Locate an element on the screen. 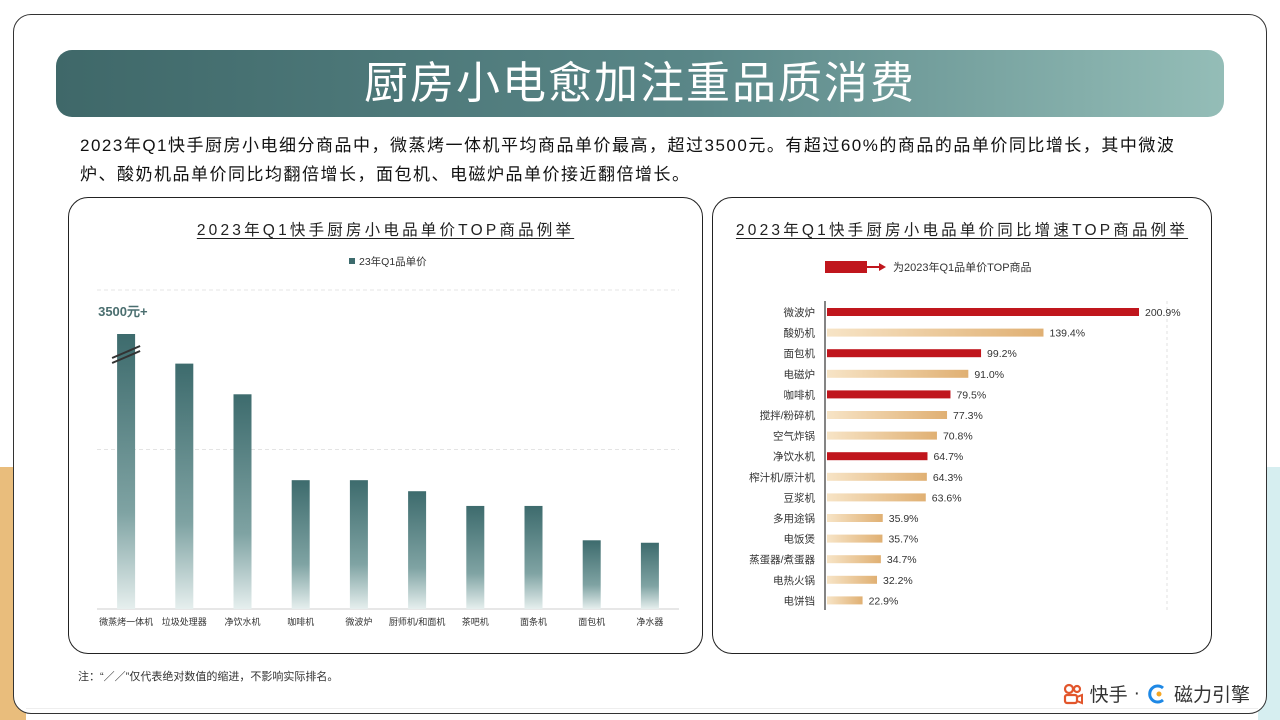 The width and height of the screenshot is (1280, 720). data-label: 35.9% is located at coordinates (904, 519).